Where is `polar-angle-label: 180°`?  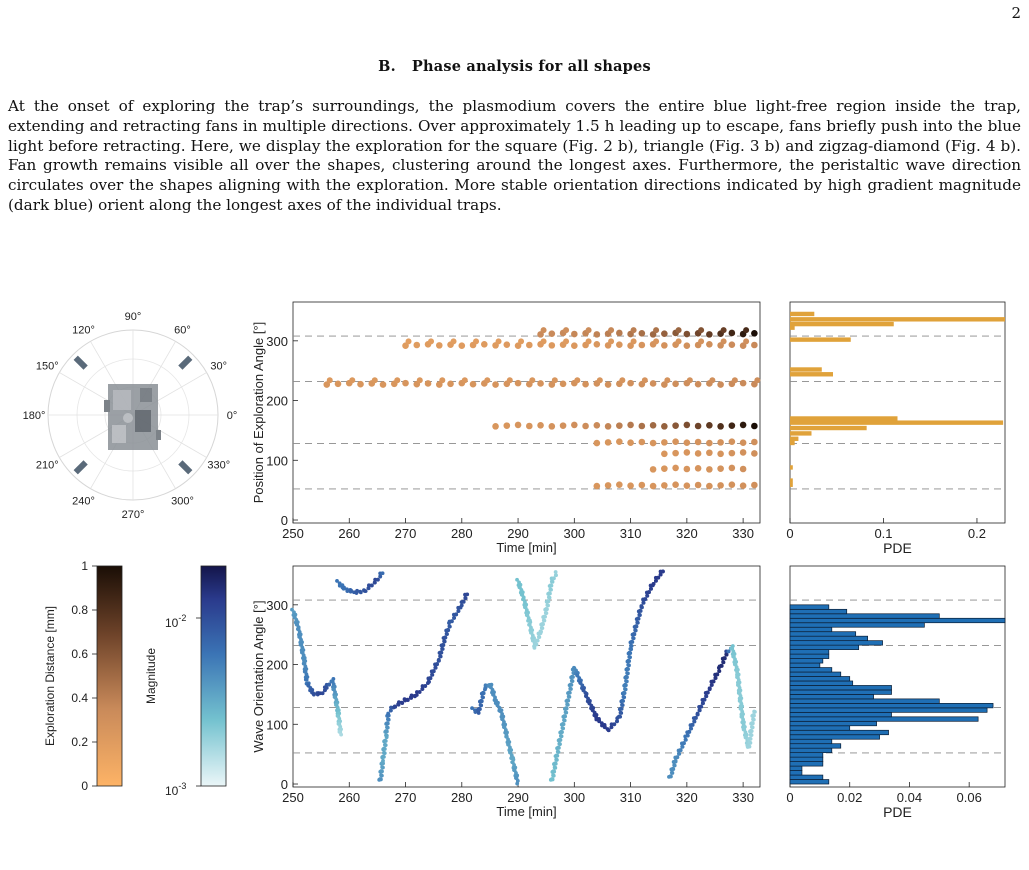
polar-angle-label: 180° is located at coordinates (34, 416).